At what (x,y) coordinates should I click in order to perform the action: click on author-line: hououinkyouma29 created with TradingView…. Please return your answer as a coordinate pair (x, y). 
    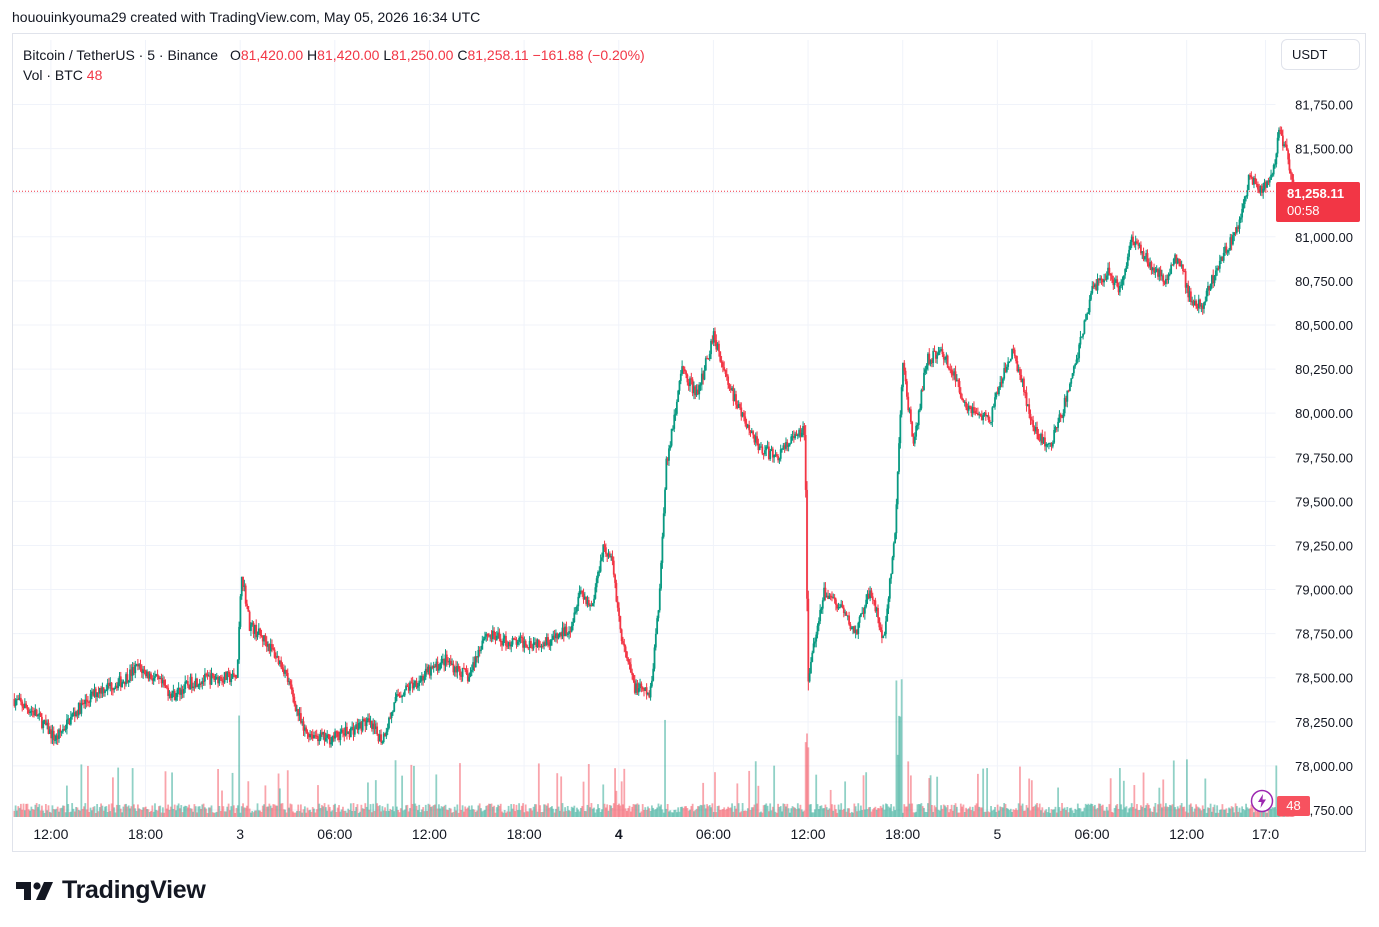
    Looking at the image, I should click on (246, 17).